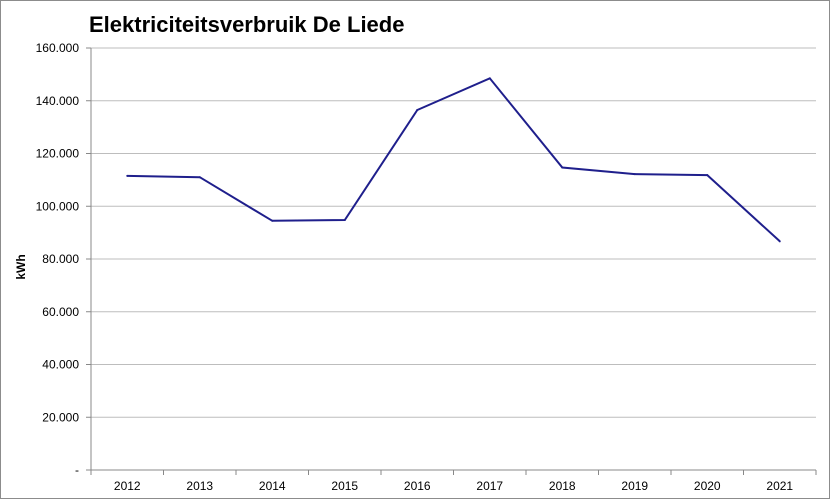 Image resolution: width=830 pixels, height=499 pixels. I want to click on y-tick-label: 60.000, so click(60, 312).